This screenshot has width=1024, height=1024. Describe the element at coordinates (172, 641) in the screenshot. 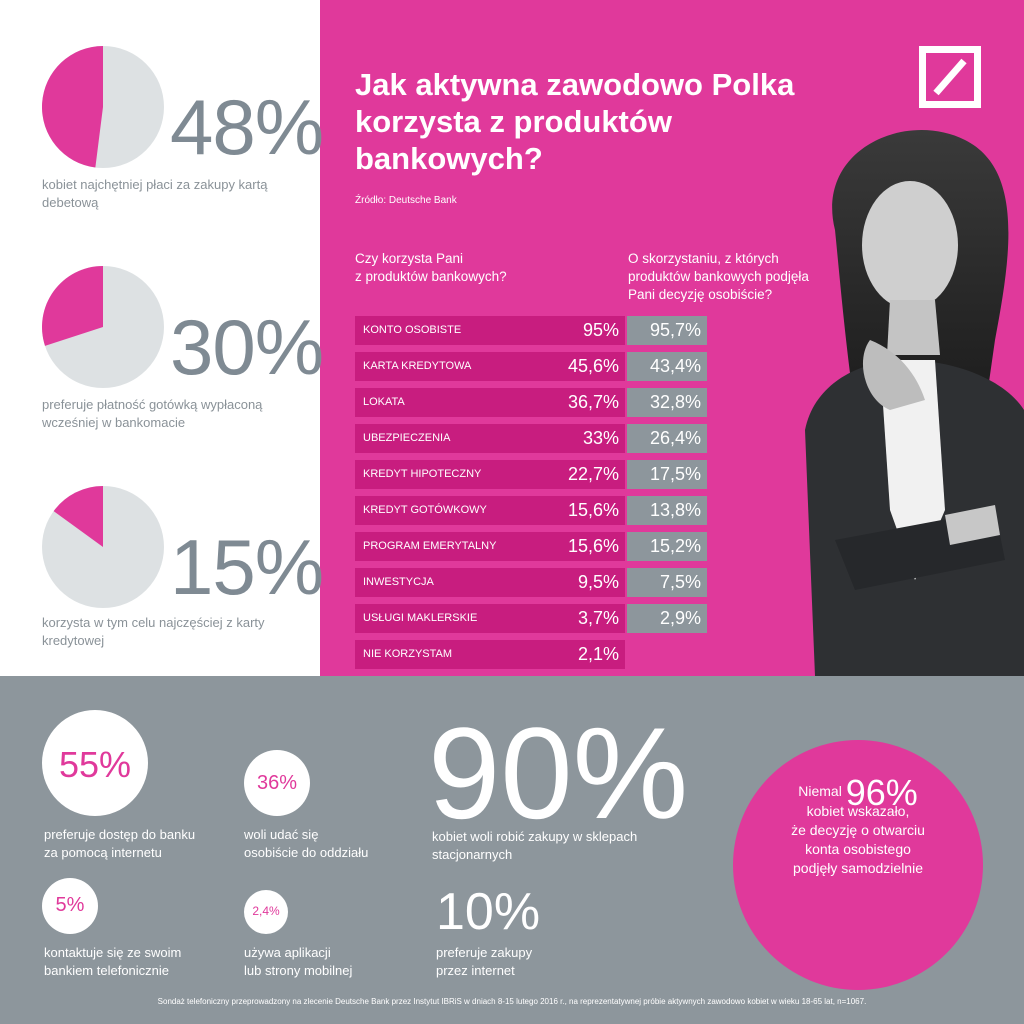

I see `caption-line: kredytowej` at that location.